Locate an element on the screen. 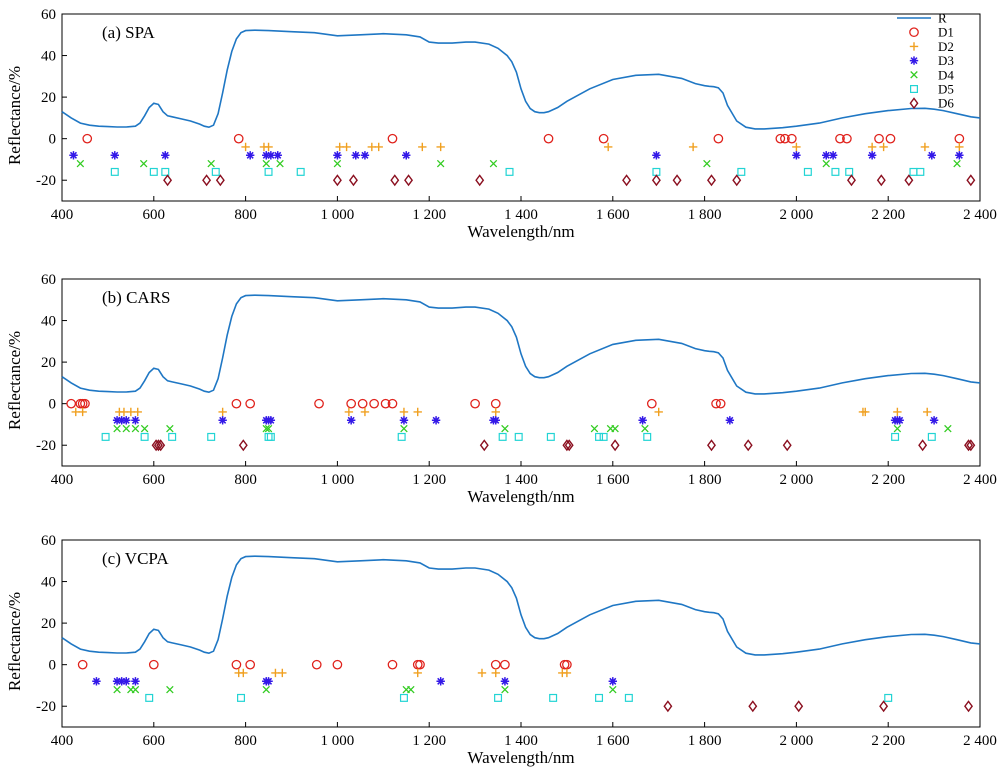 The height and width of the screenshot is (784, 1000). legend-label: D4 is located at coordinates (946, 74).